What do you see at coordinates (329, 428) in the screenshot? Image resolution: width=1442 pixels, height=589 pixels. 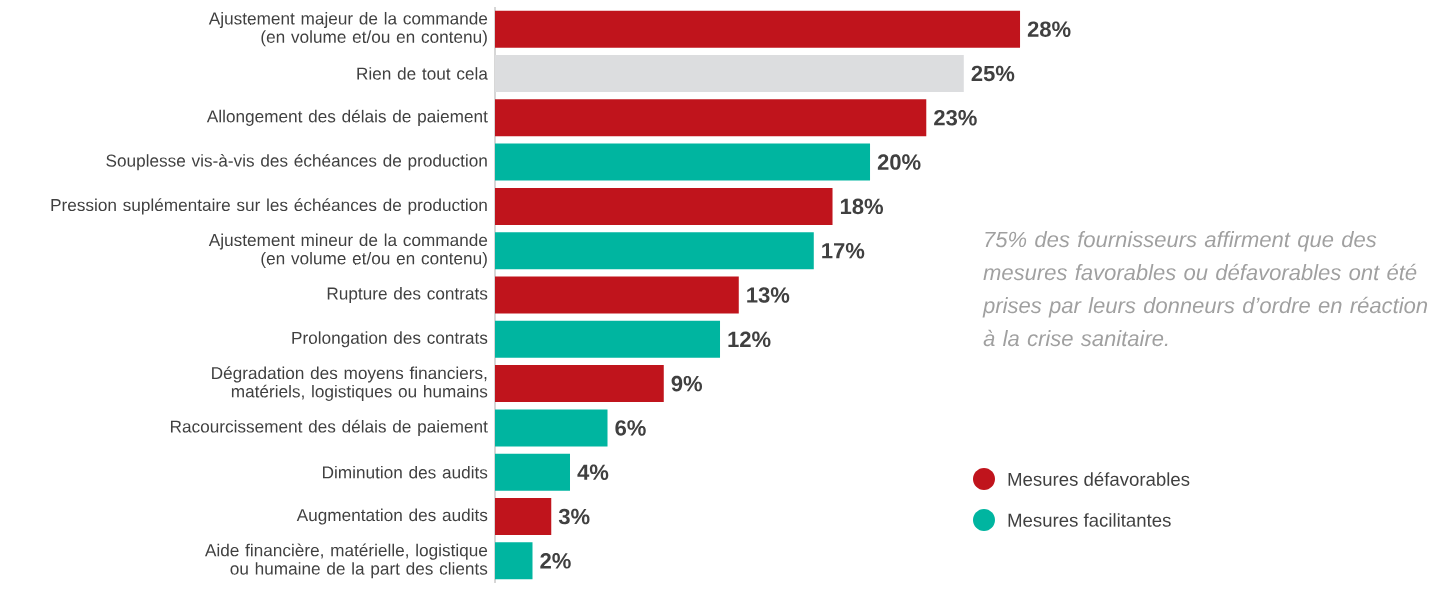 I see `y-tick-label: Racourcissement des délais de paiement` at bounding box center [329, 428].